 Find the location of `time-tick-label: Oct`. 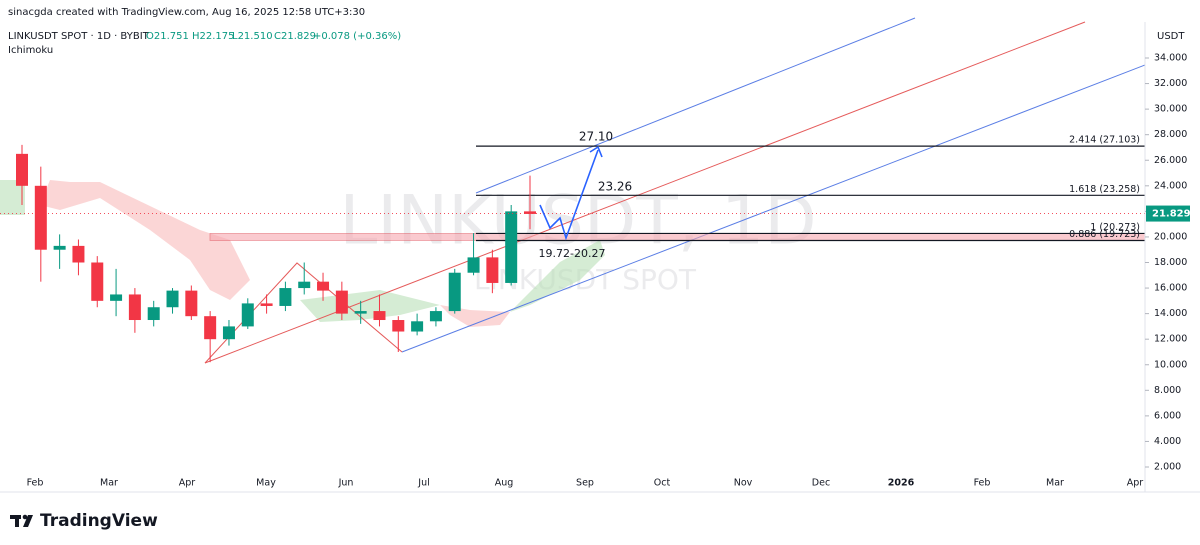

time-tick-label: Oct is located at coordinates (662, 483).